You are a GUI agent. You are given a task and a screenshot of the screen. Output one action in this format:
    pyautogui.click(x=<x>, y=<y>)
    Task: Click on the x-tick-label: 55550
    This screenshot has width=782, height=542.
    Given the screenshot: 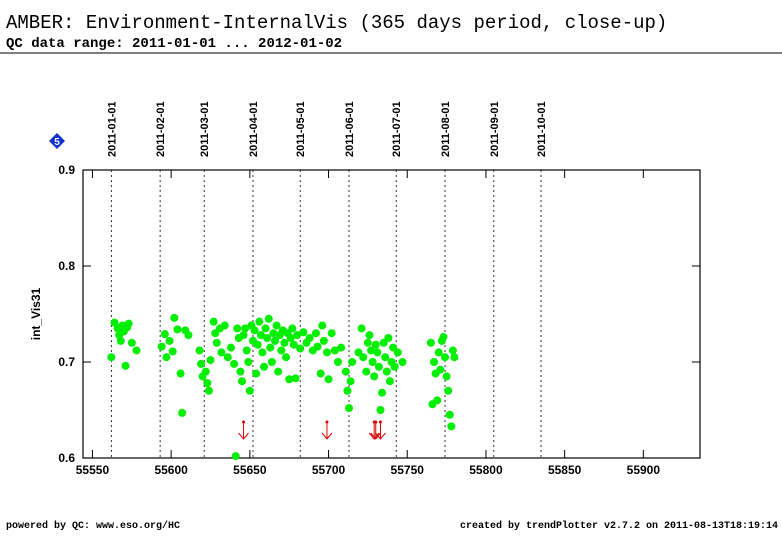 What is the action you would take?
    pyautogui.click(x=93, y=470)
    